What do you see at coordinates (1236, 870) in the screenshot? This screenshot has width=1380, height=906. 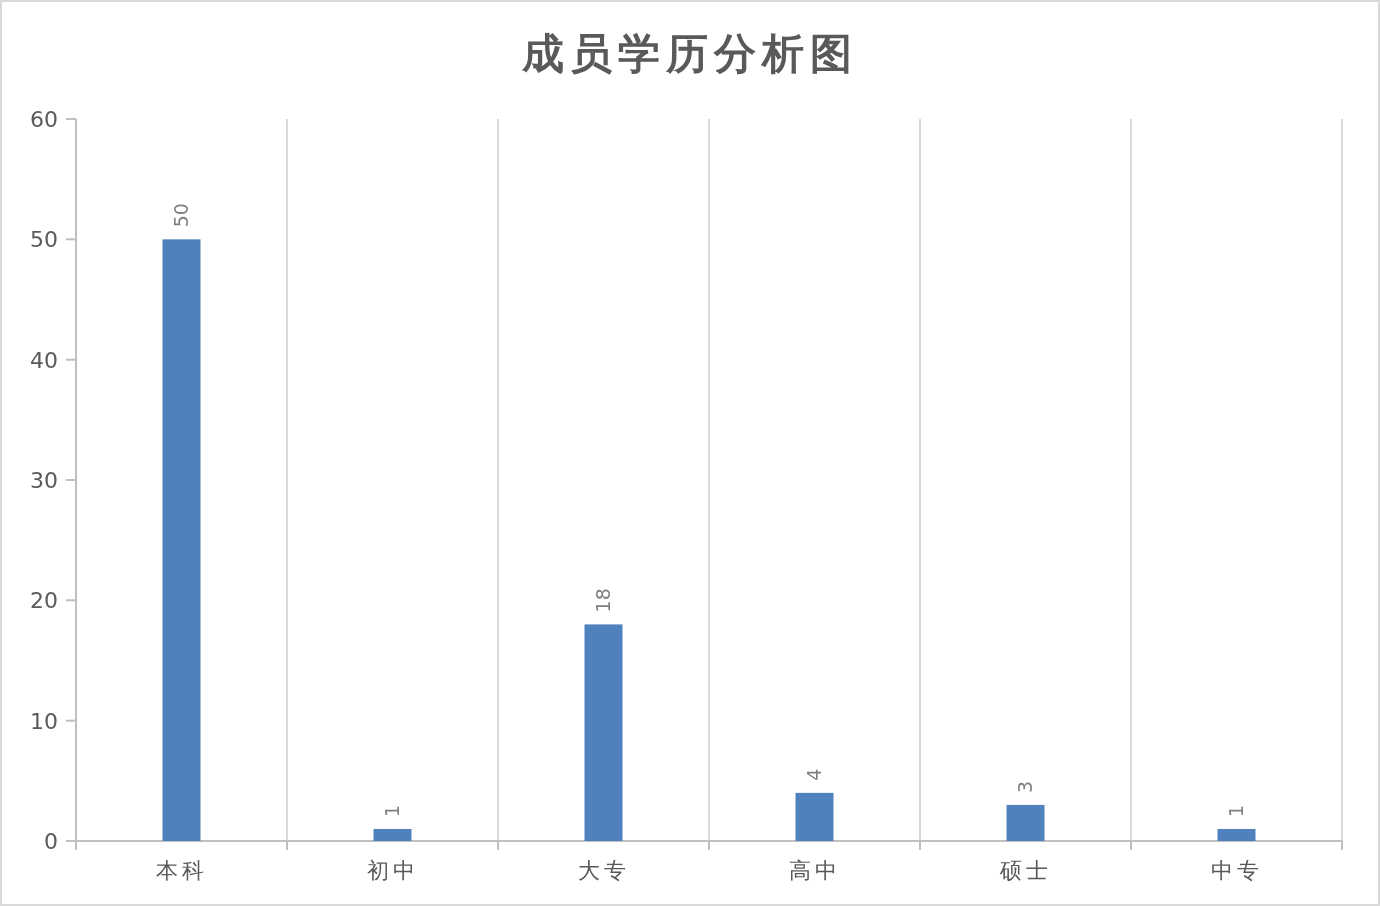 I see `x-tick-label: 中专` at bounding box center [1236, 870].